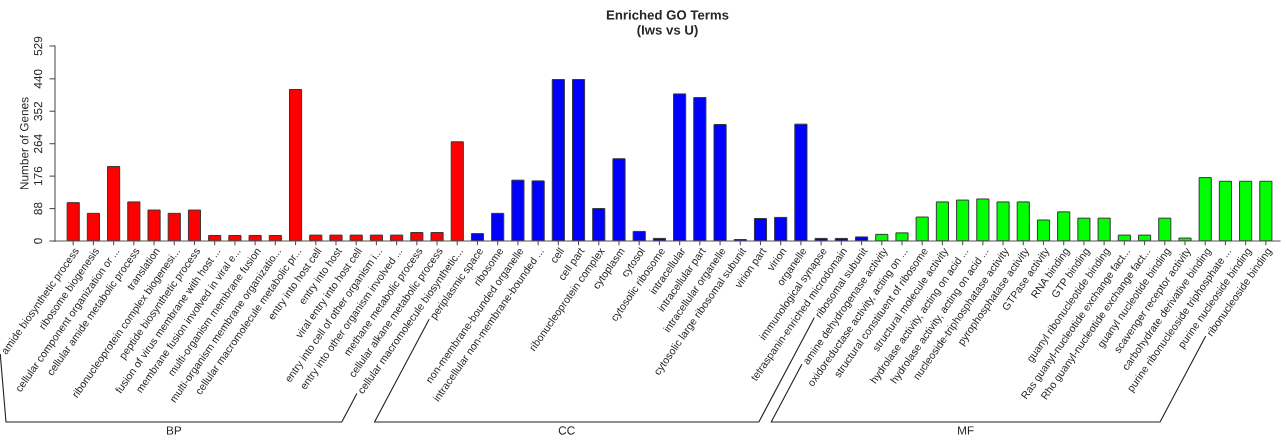  I want to click on text: CC, so click(566, 430).